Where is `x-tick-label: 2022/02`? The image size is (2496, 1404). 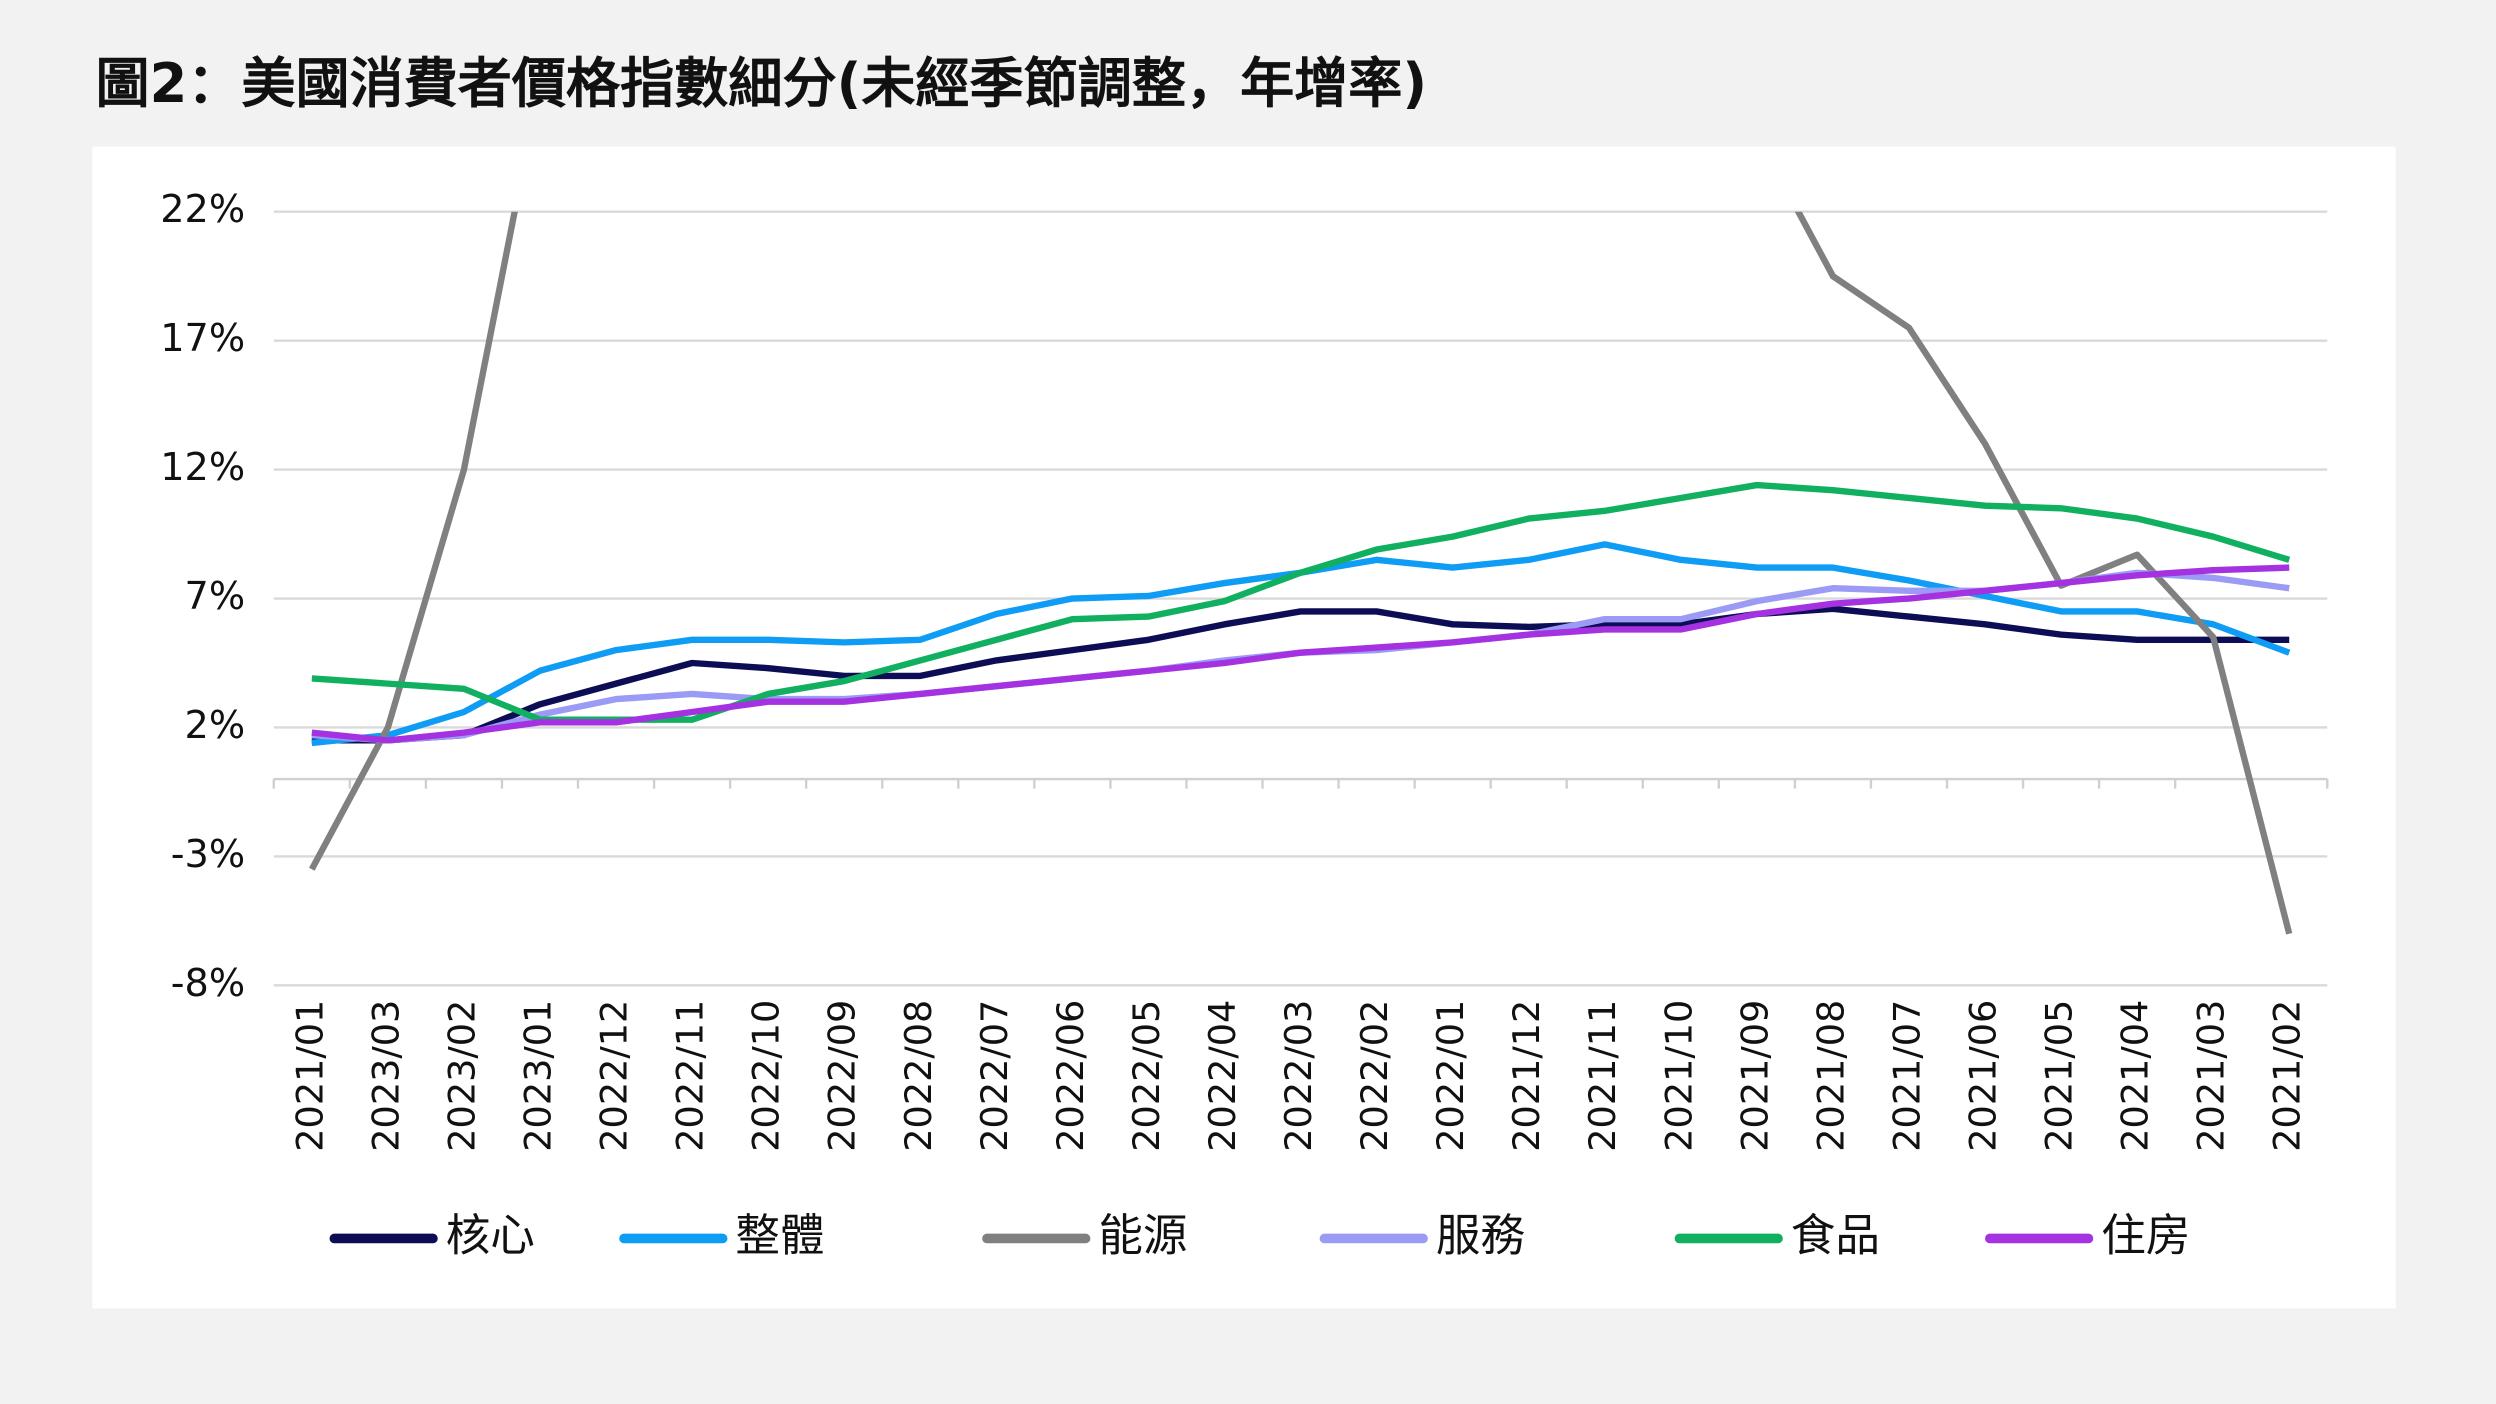
x-tick-label: 2022/02 is located at coordinates (1374, 1076).